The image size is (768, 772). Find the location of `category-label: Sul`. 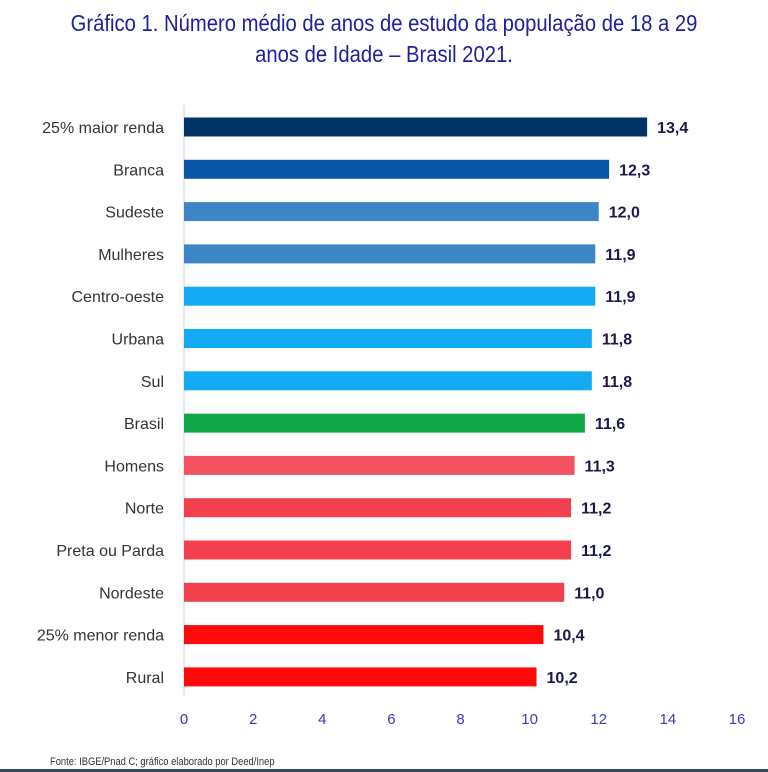

category-label: Sul is located at coordinates (152, 382).